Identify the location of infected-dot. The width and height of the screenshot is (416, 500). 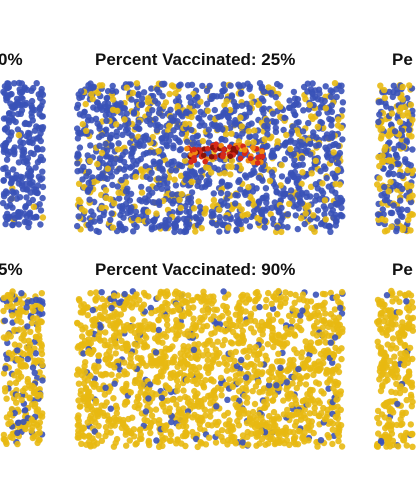
(257, 163).